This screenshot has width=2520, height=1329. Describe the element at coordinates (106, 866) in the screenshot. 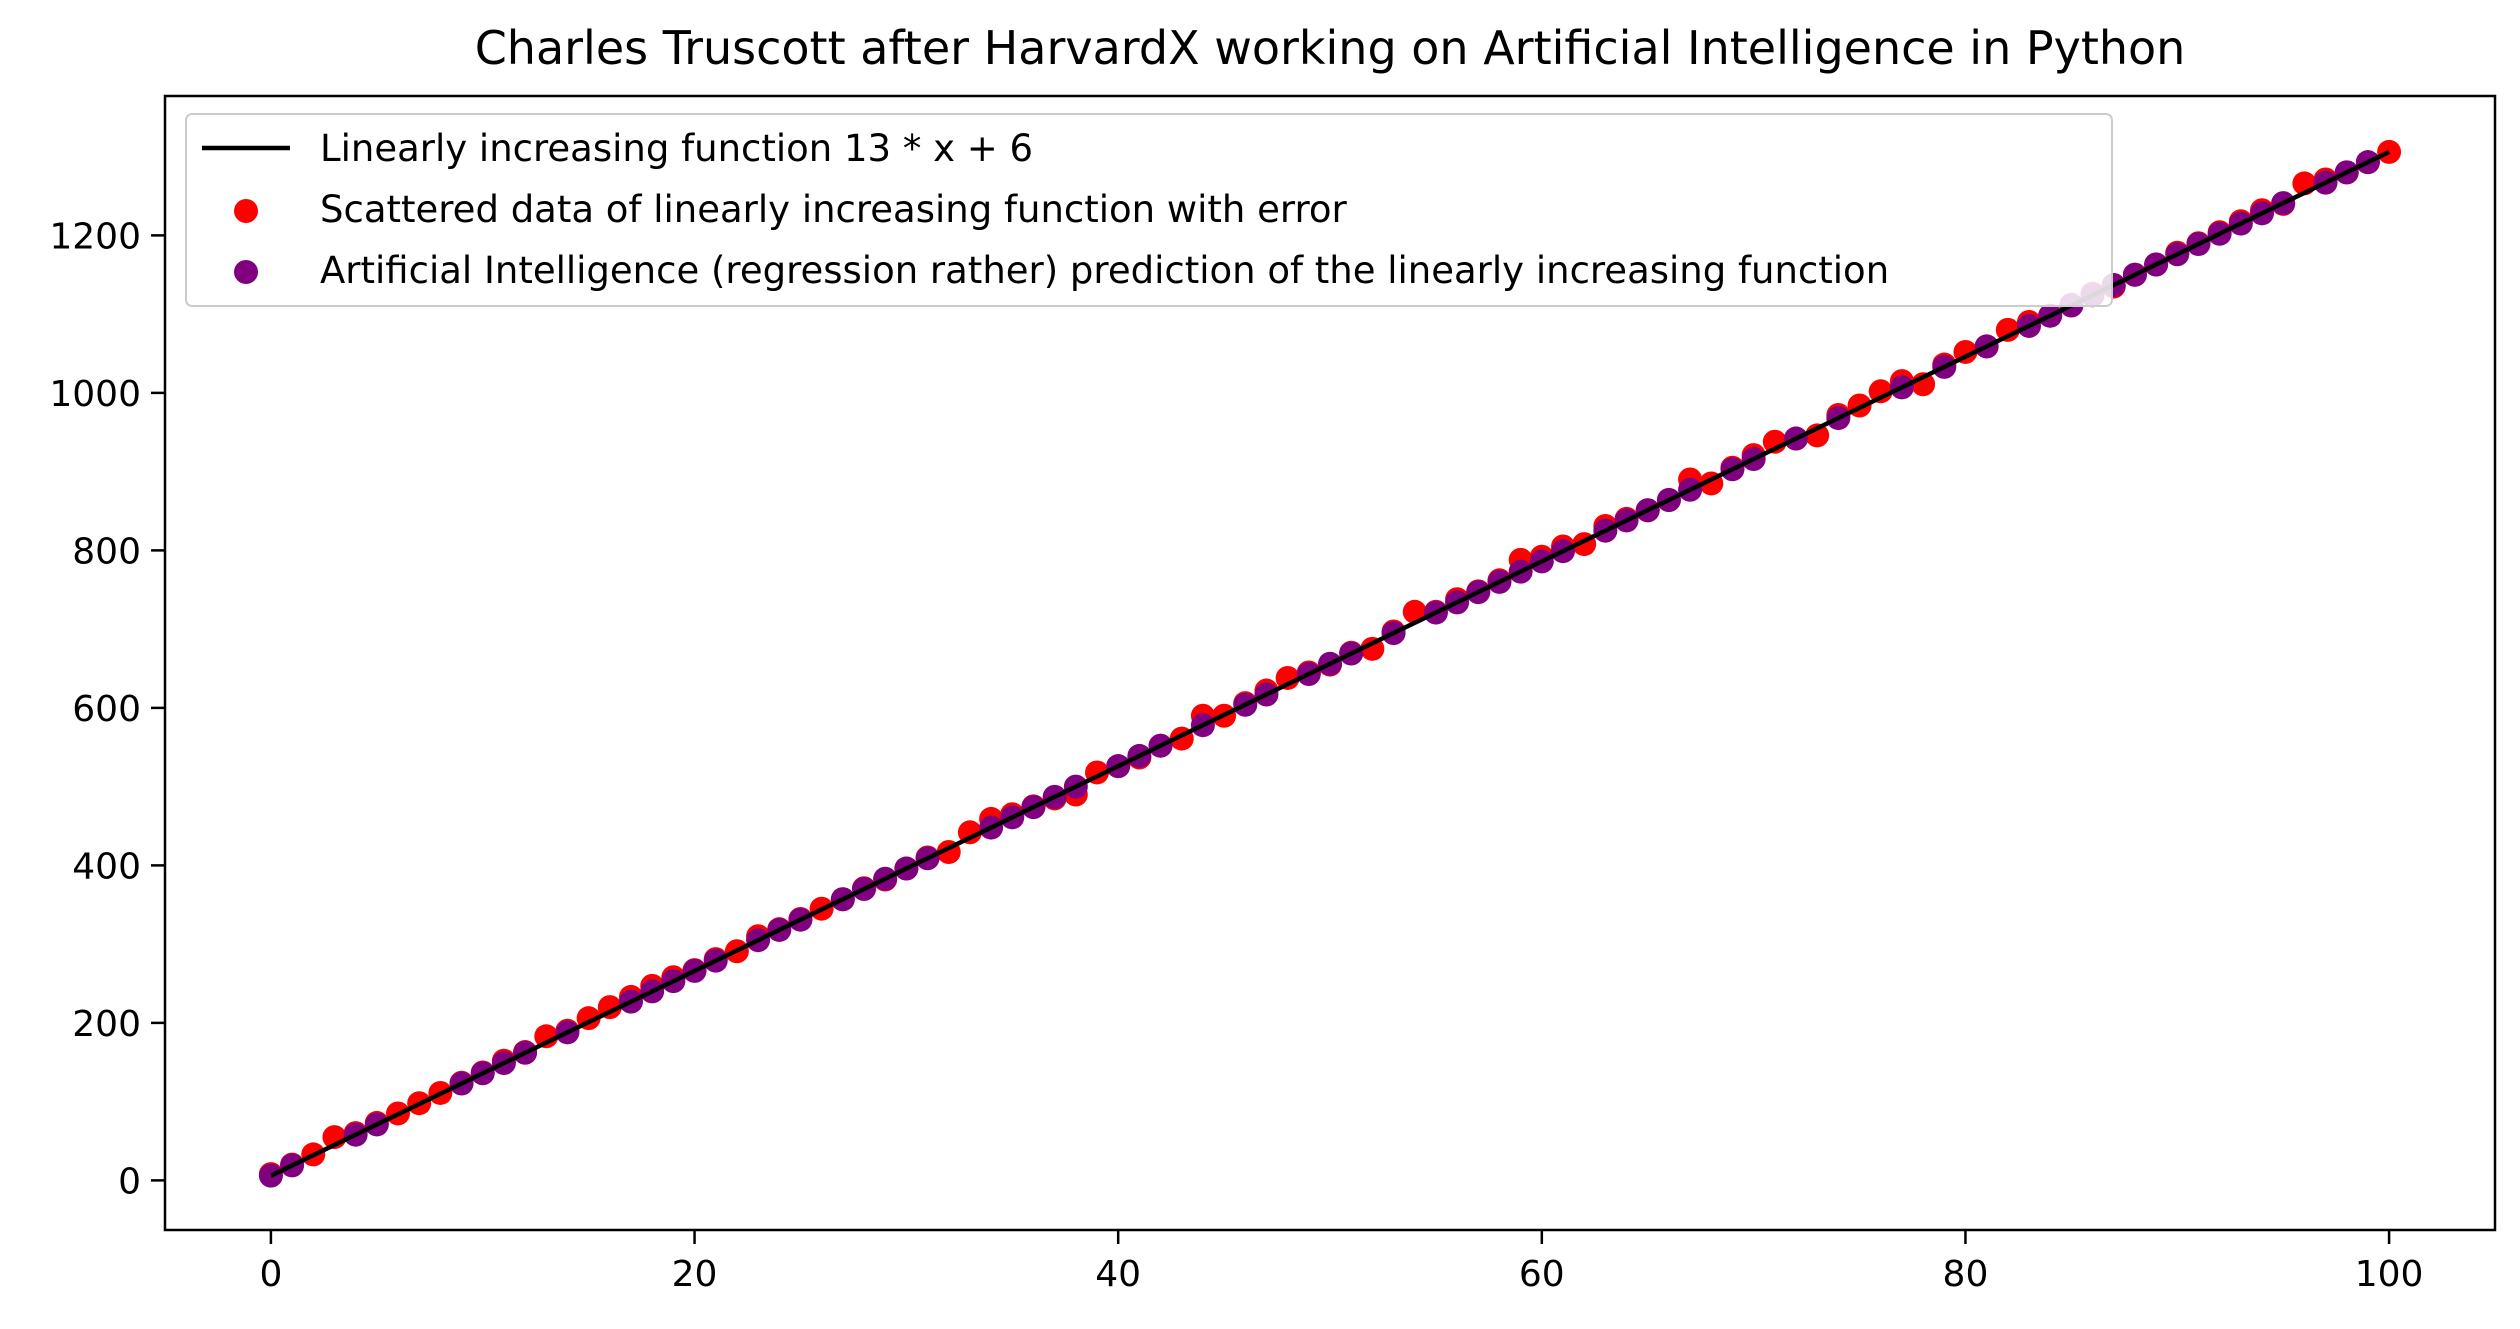

I see `y-tick-label-400: 400` at that location.